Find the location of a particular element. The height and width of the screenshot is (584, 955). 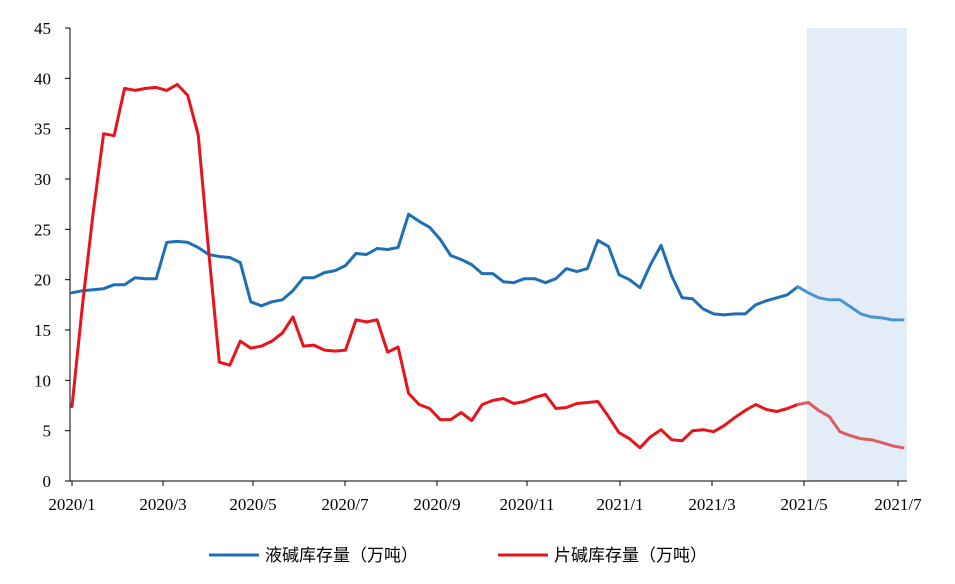

y-tick-label: 30 is located at coordinates (42, 179).